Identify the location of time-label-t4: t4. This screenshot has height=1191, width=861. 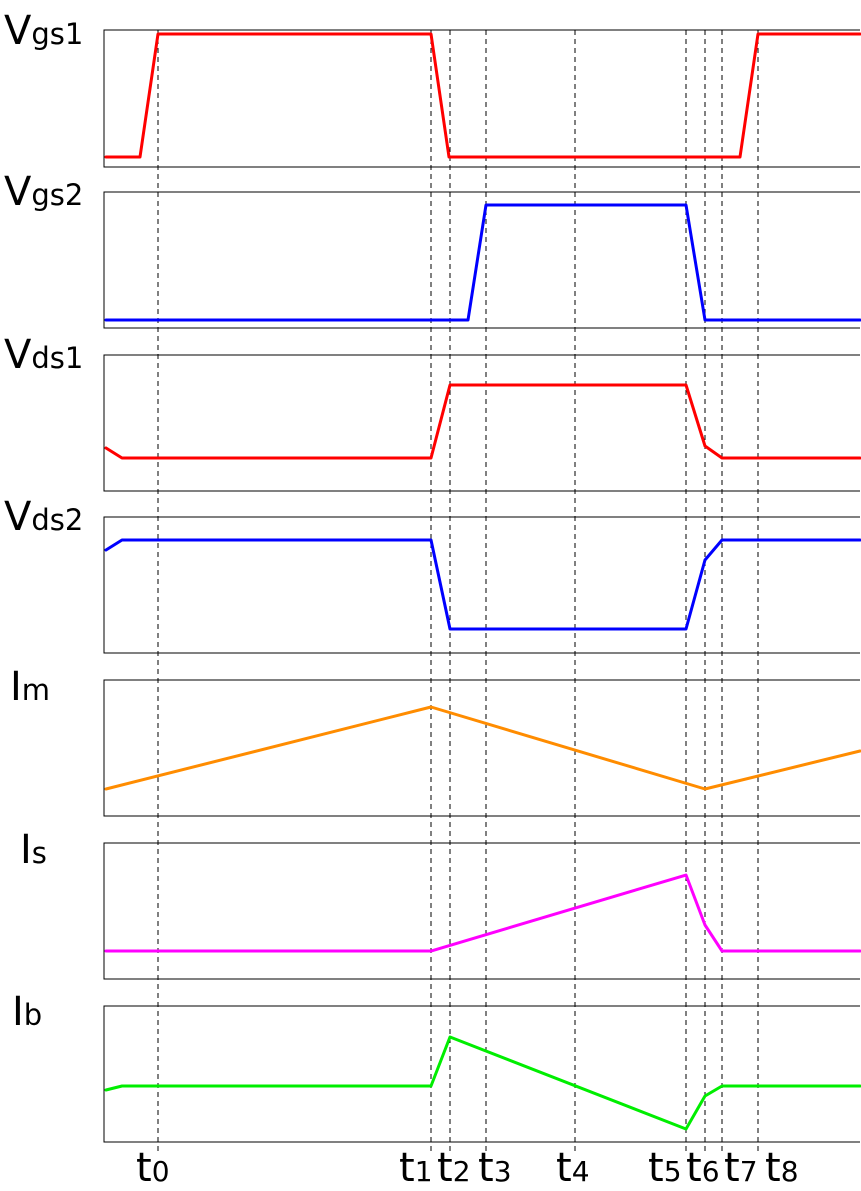
(573, 1168).